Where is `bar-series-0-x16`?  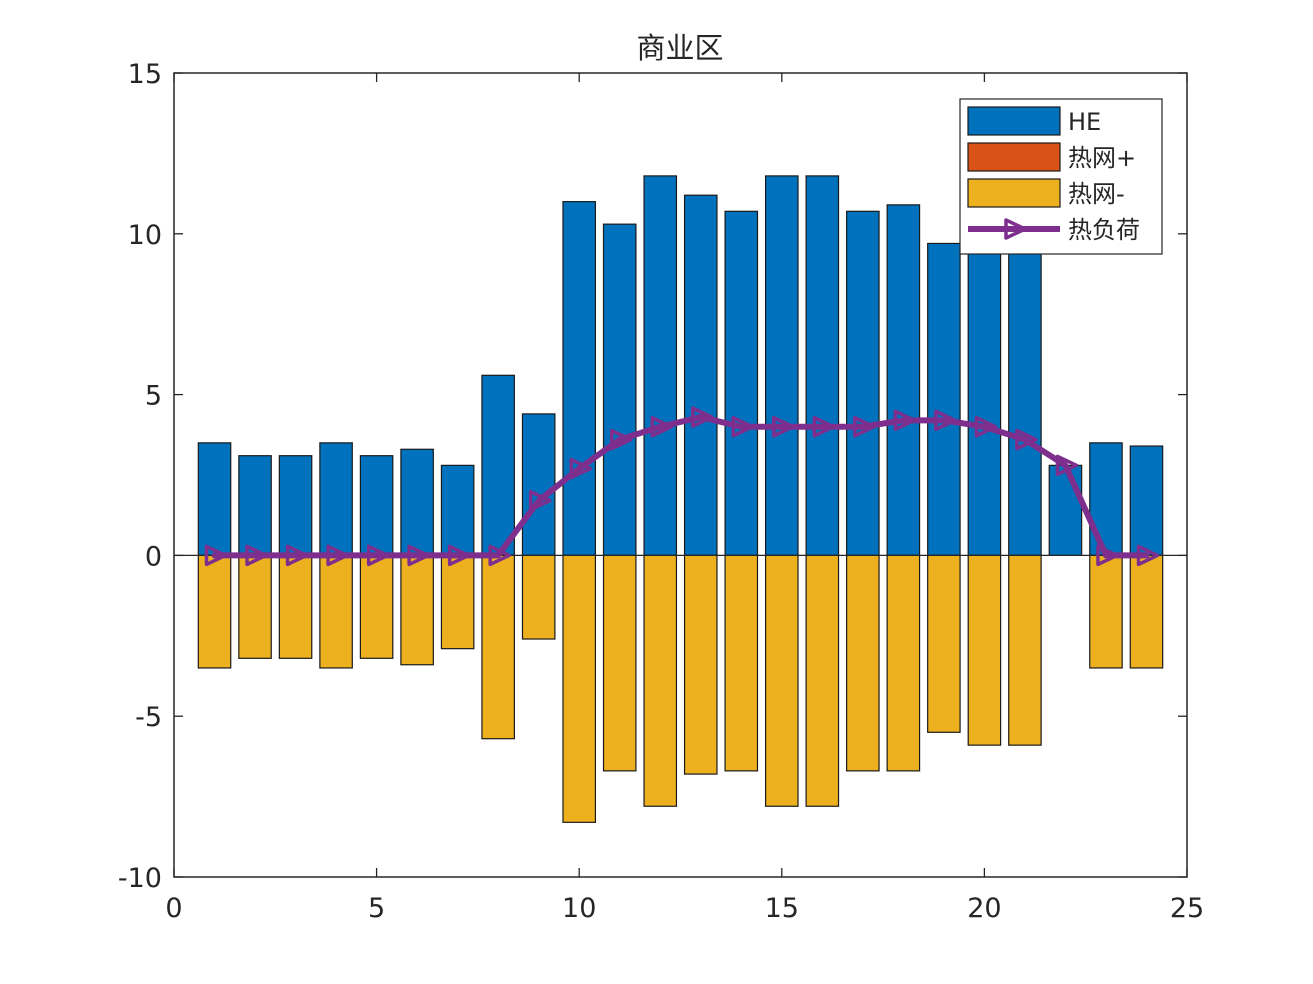 bar-series-0-x16 is located at coordinates (822, 366).